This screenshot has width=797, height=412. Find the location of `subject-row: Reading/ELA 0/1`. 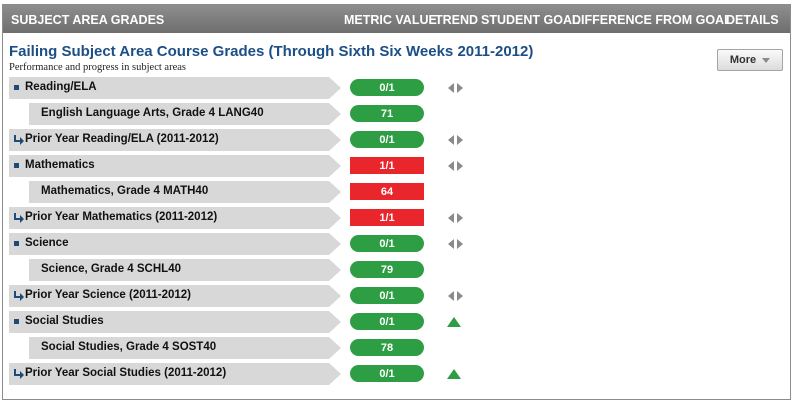

subject-row: Reading/ELA 0/1 is located at coordinates (396, 88).